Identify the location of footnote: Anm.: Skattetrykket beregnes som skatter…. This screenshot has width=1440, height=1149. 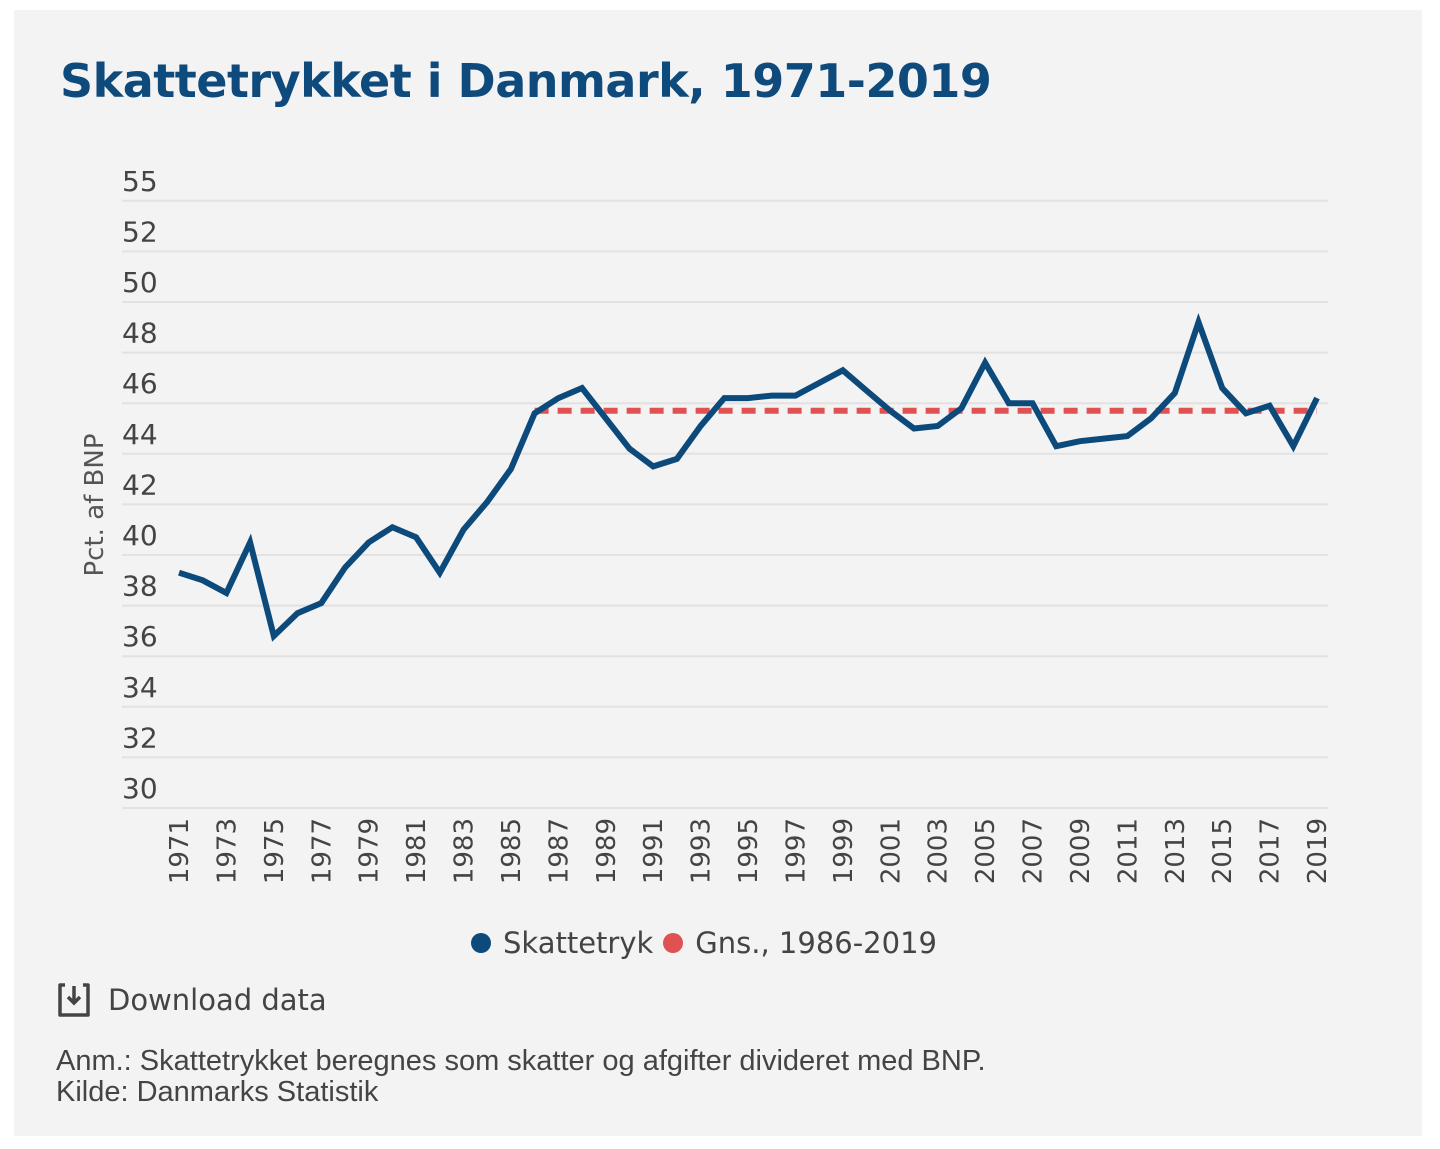
(521, 1077).